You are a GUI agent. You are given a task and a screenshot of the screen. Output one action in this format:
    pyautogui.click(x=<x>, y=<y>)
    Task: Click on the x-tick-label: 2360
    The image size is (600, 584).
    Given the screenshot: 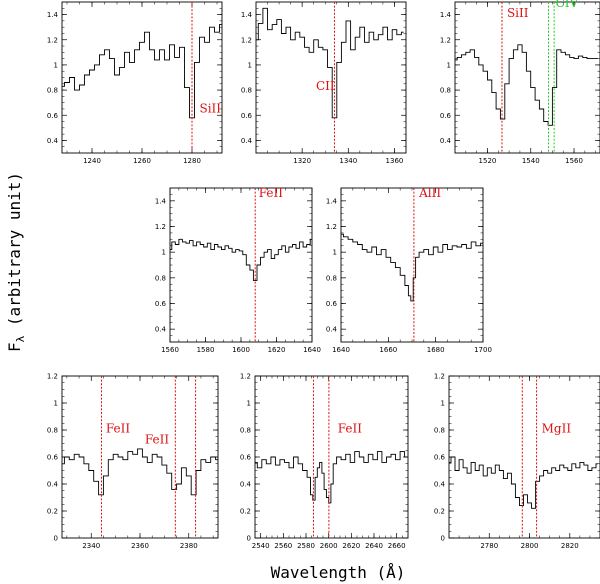 What is the action you would take?
    pyautogui.click(x=140, y=546)
    